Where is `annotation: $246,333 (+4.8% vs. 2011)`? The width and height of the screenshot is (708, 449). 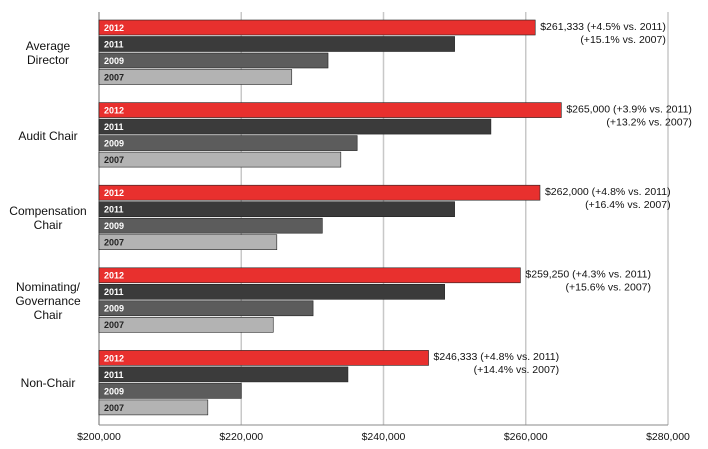
annotation: $246,333 (+4.8% vs. 2011) is located at coordinates (497, 357).